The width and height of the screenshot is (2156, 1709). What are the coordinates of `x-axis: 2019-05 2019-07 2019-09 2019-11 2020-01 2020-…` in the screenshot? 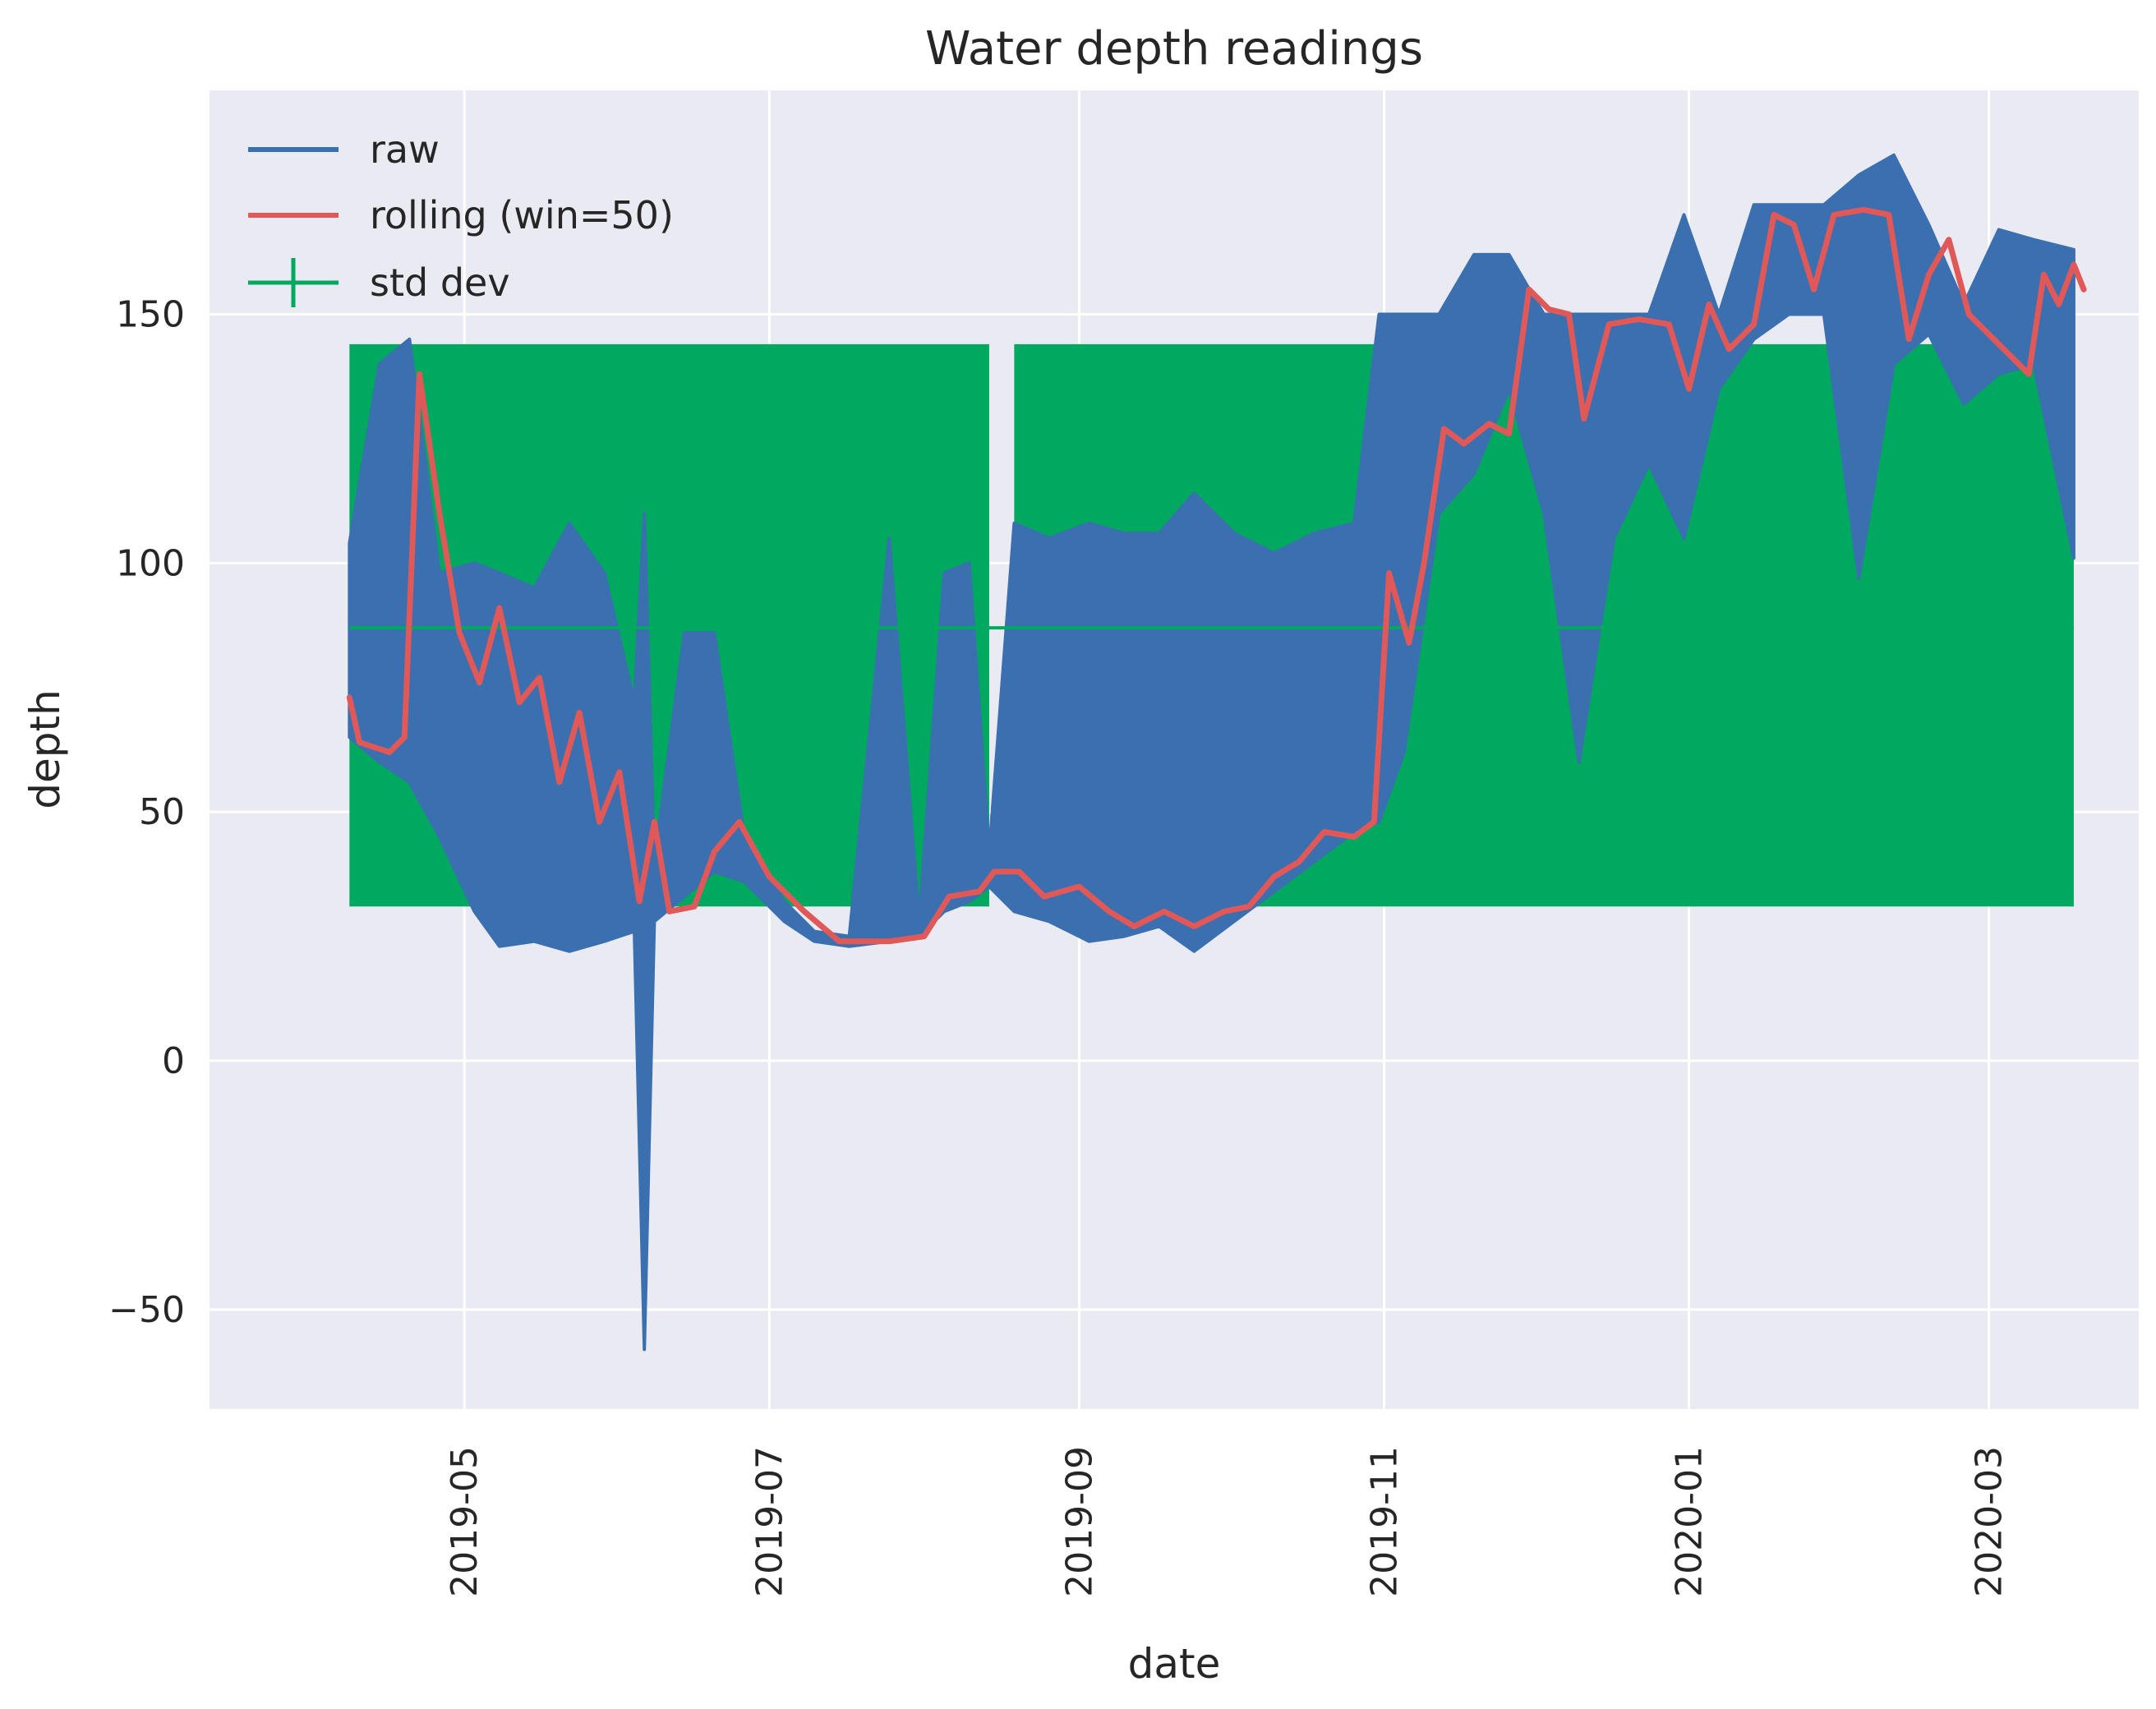 It's located at (1227, 1521).